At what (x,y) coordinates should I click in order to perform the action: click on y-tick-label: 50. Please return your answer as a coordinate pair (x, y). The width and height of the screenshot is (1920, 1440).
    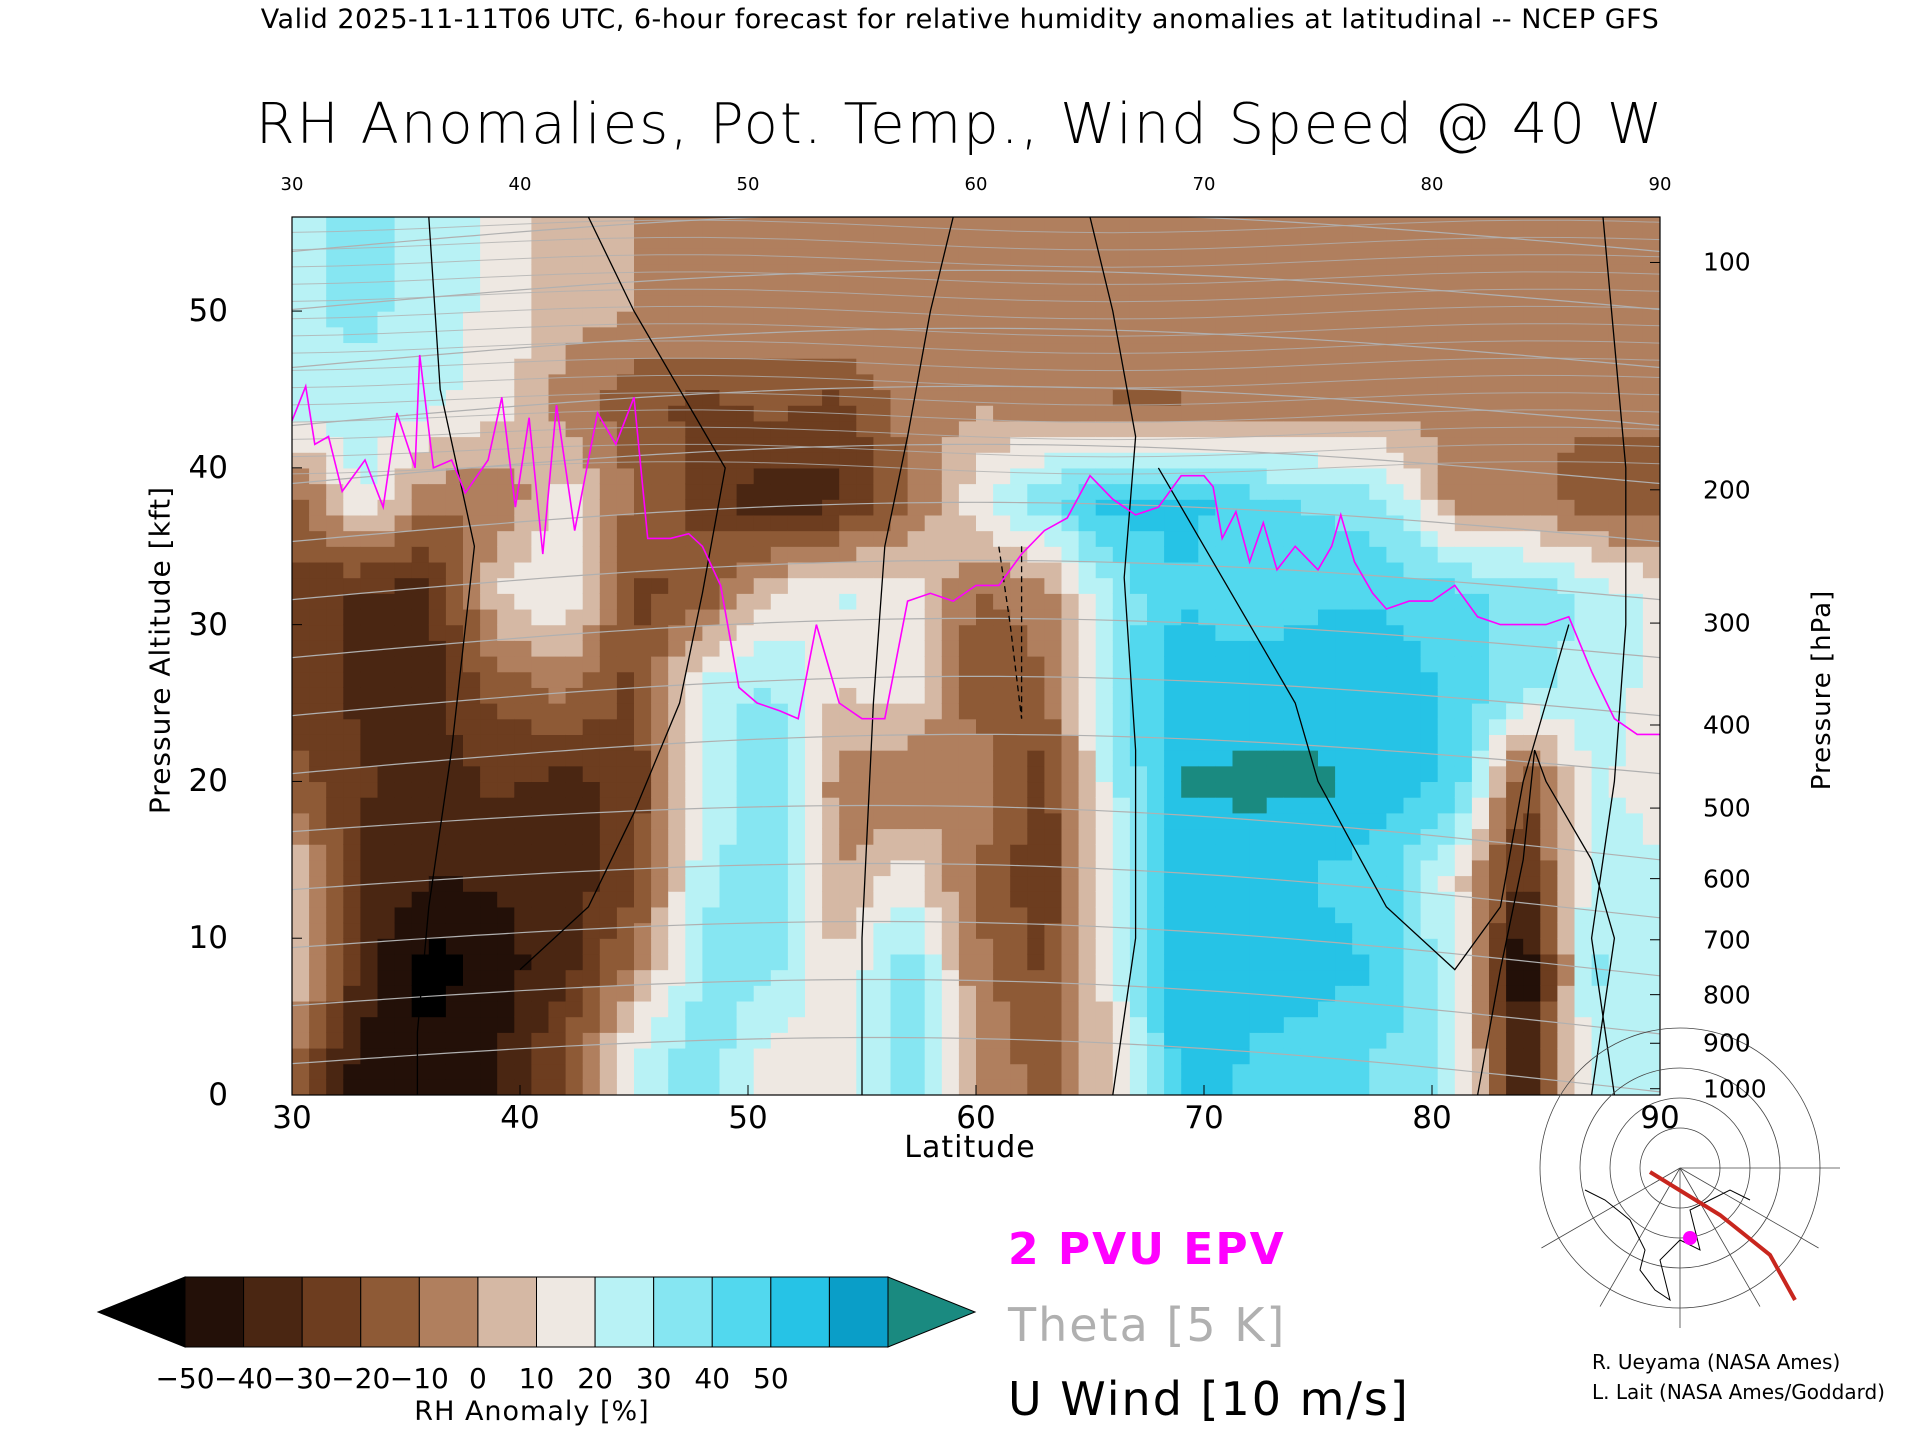
    Looking at the image, I should click on (208, 311).